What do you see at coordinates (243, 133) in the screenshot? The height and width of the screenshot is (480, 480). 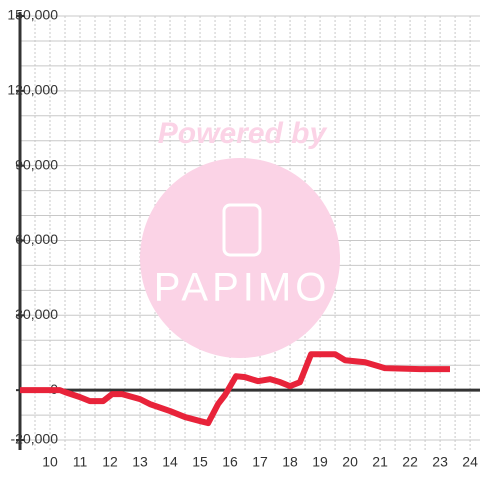 I see `watermark-text: Powered by` at bounding box center [243, 133].